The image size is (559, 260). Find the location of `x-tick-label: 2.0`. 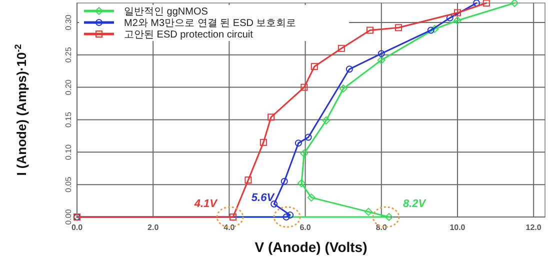

x-tick-label: 2.0 is located at coordinates (154, 227).